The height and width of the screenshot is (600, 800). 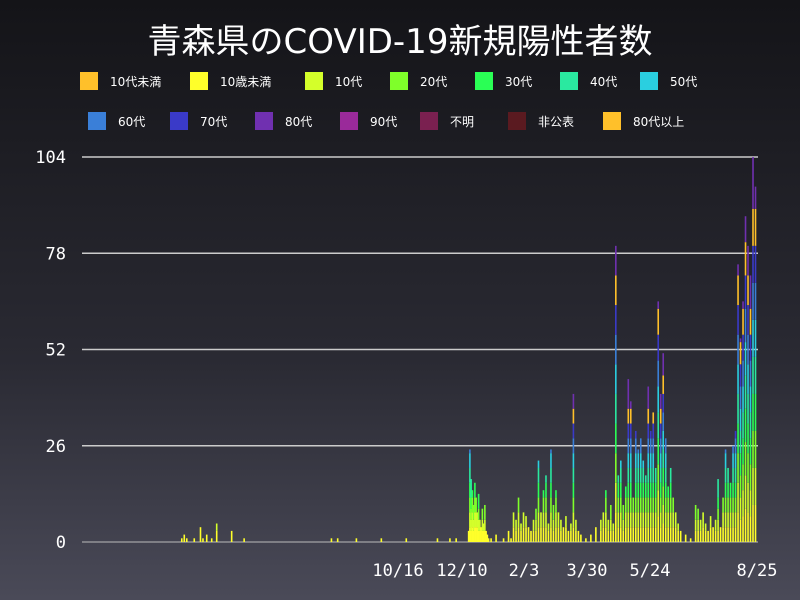 I want to click on legend-label: 非公表, so click(x=556, y=122).